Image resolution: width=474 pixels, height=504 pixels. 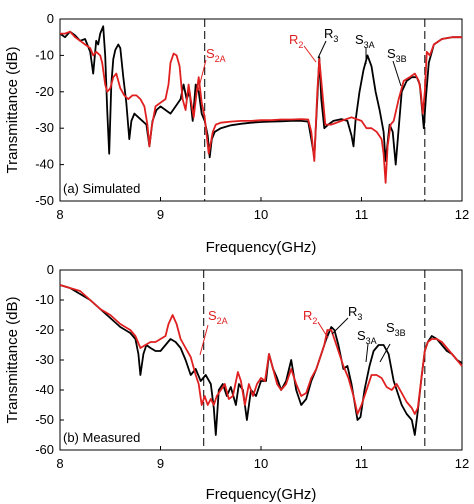 I want to click on annotation-s3b-a: S3B, so click(x=397, y=66).